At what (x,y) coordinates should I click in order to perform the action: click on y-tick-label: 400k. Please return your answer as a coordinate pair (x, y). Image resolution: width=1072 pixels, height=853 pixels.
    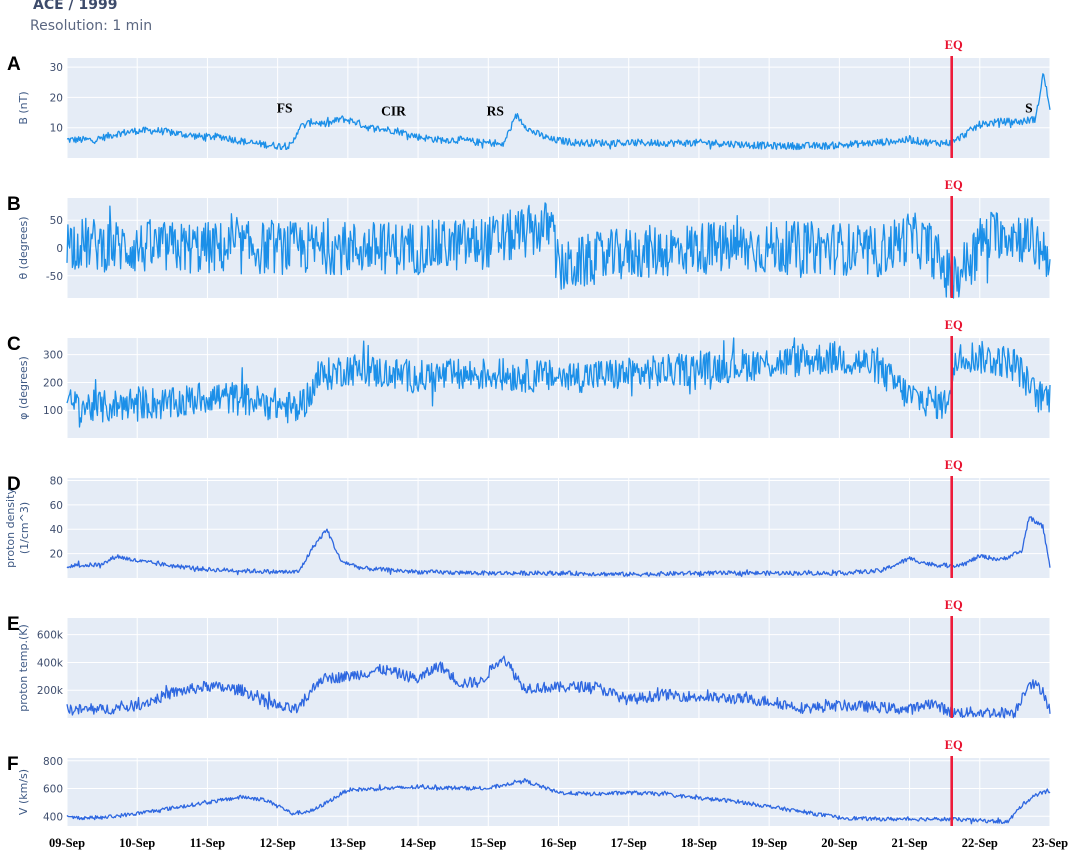
    Looking at the image, I should click on (50, 663).